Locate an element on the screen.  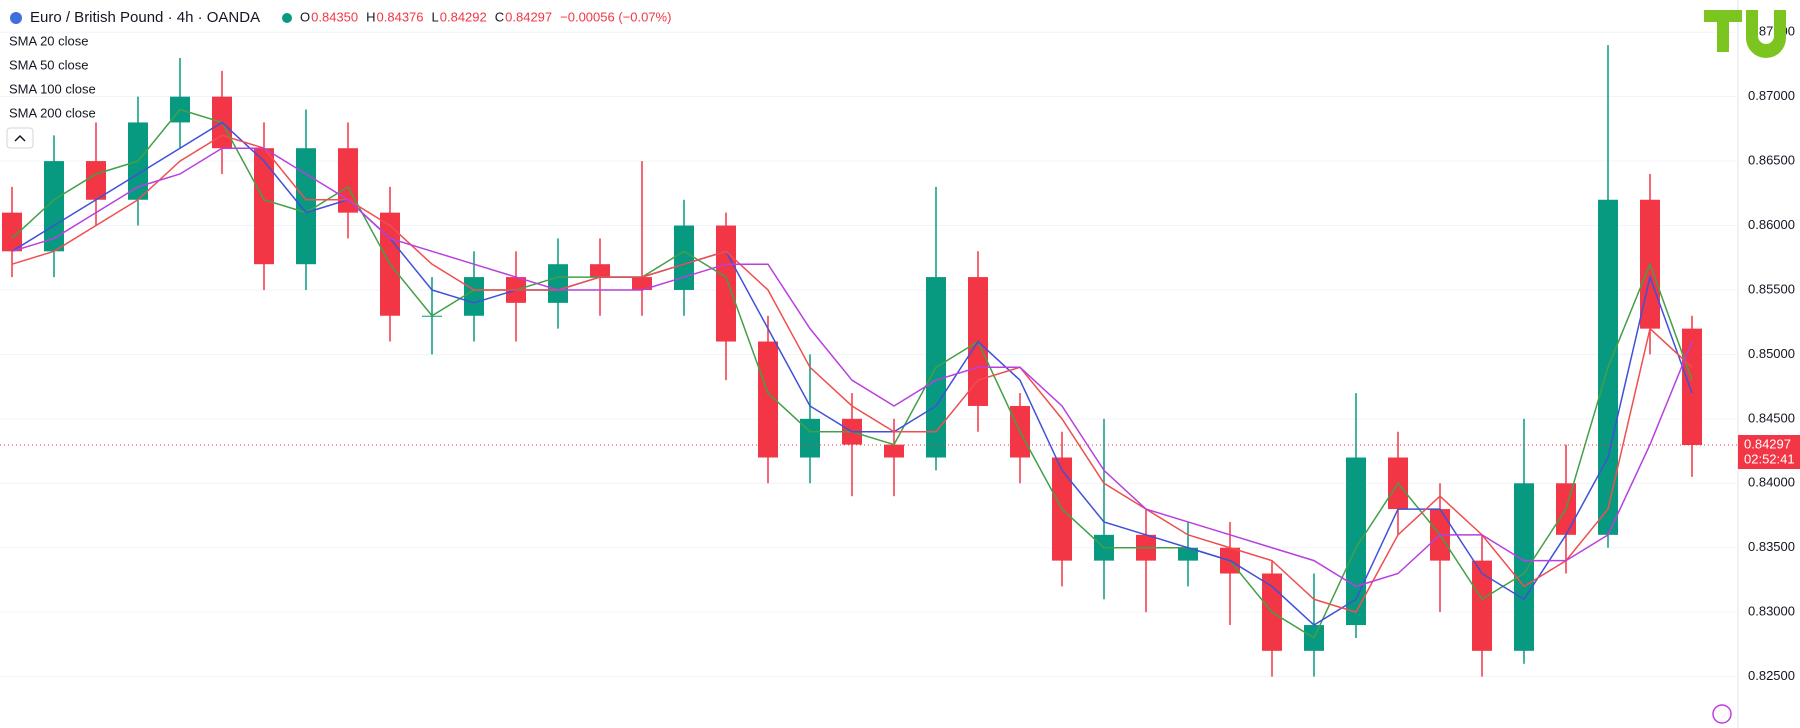
y-tick-label: 0.85000 is located at coordinates (1771, 353).